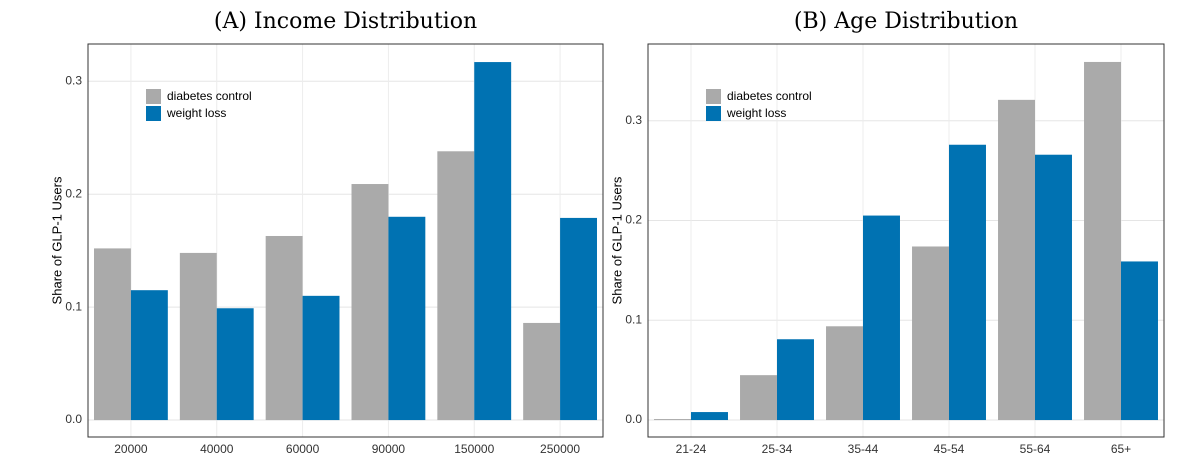  I want to click on x-tick-label: 65+, so click(1121, 449).